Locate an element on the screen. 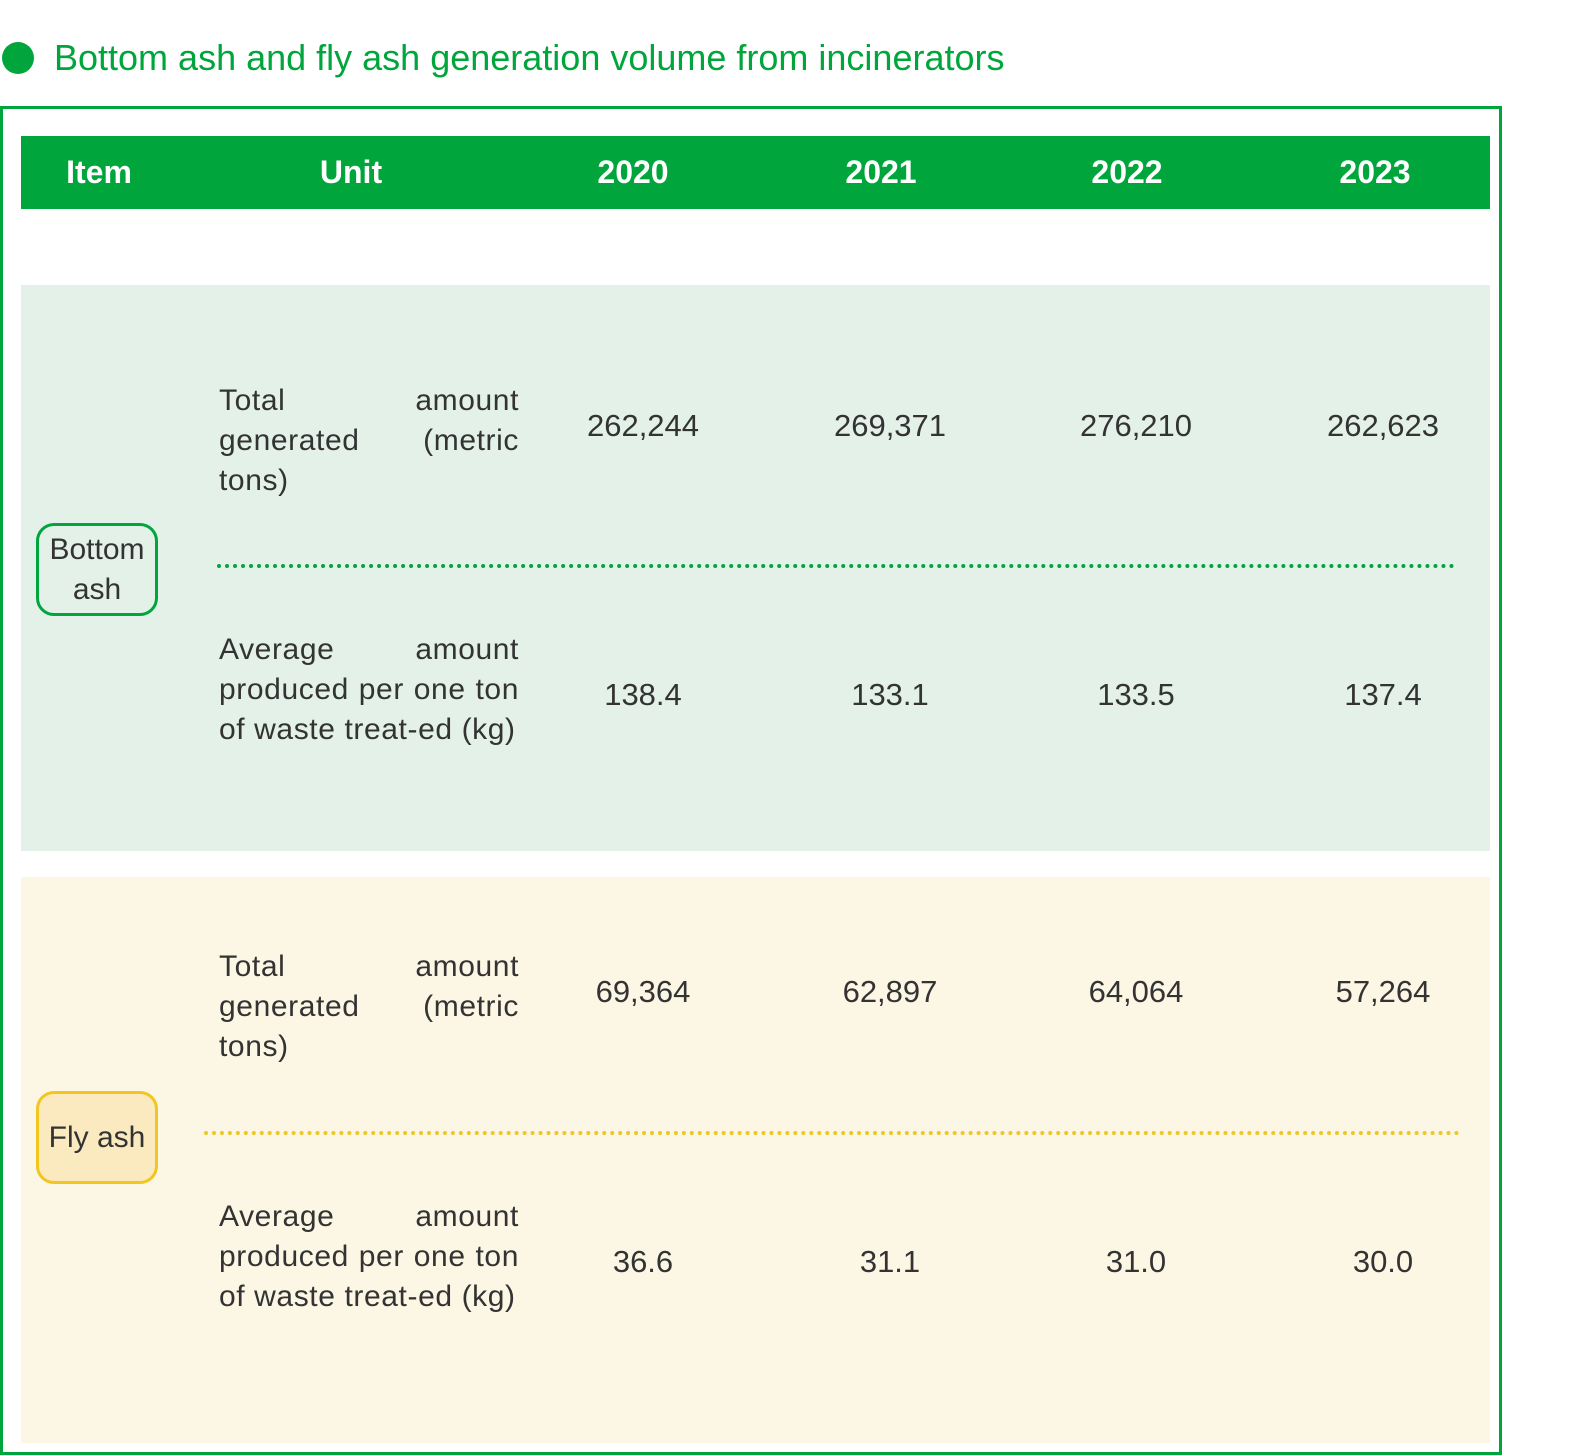 The height and width of the screenshot is (1456, 1595). header-2021: 2021 is located at coordinates (881, 172).